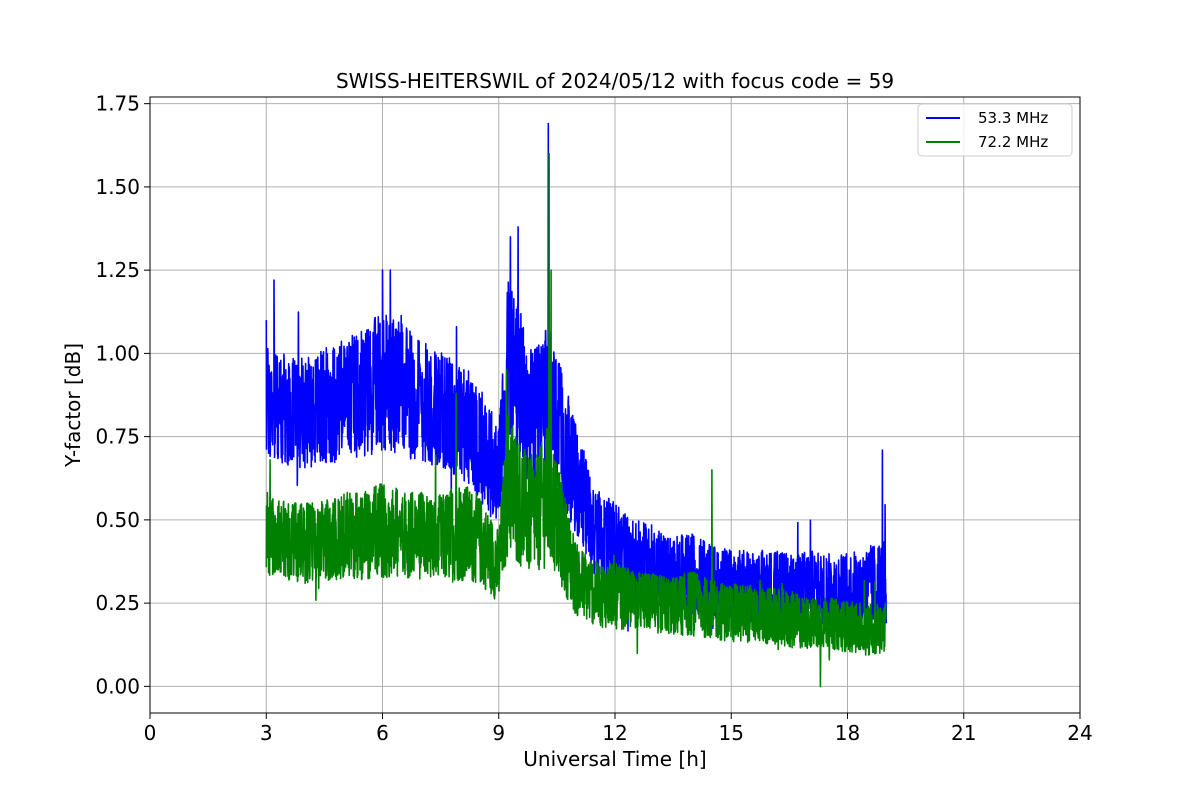 The height and width of the screenshot is (800, 1200). Describe the element at coordinates (614, 733) in the screenshot. I see `x-tick-label: 12` at that location.